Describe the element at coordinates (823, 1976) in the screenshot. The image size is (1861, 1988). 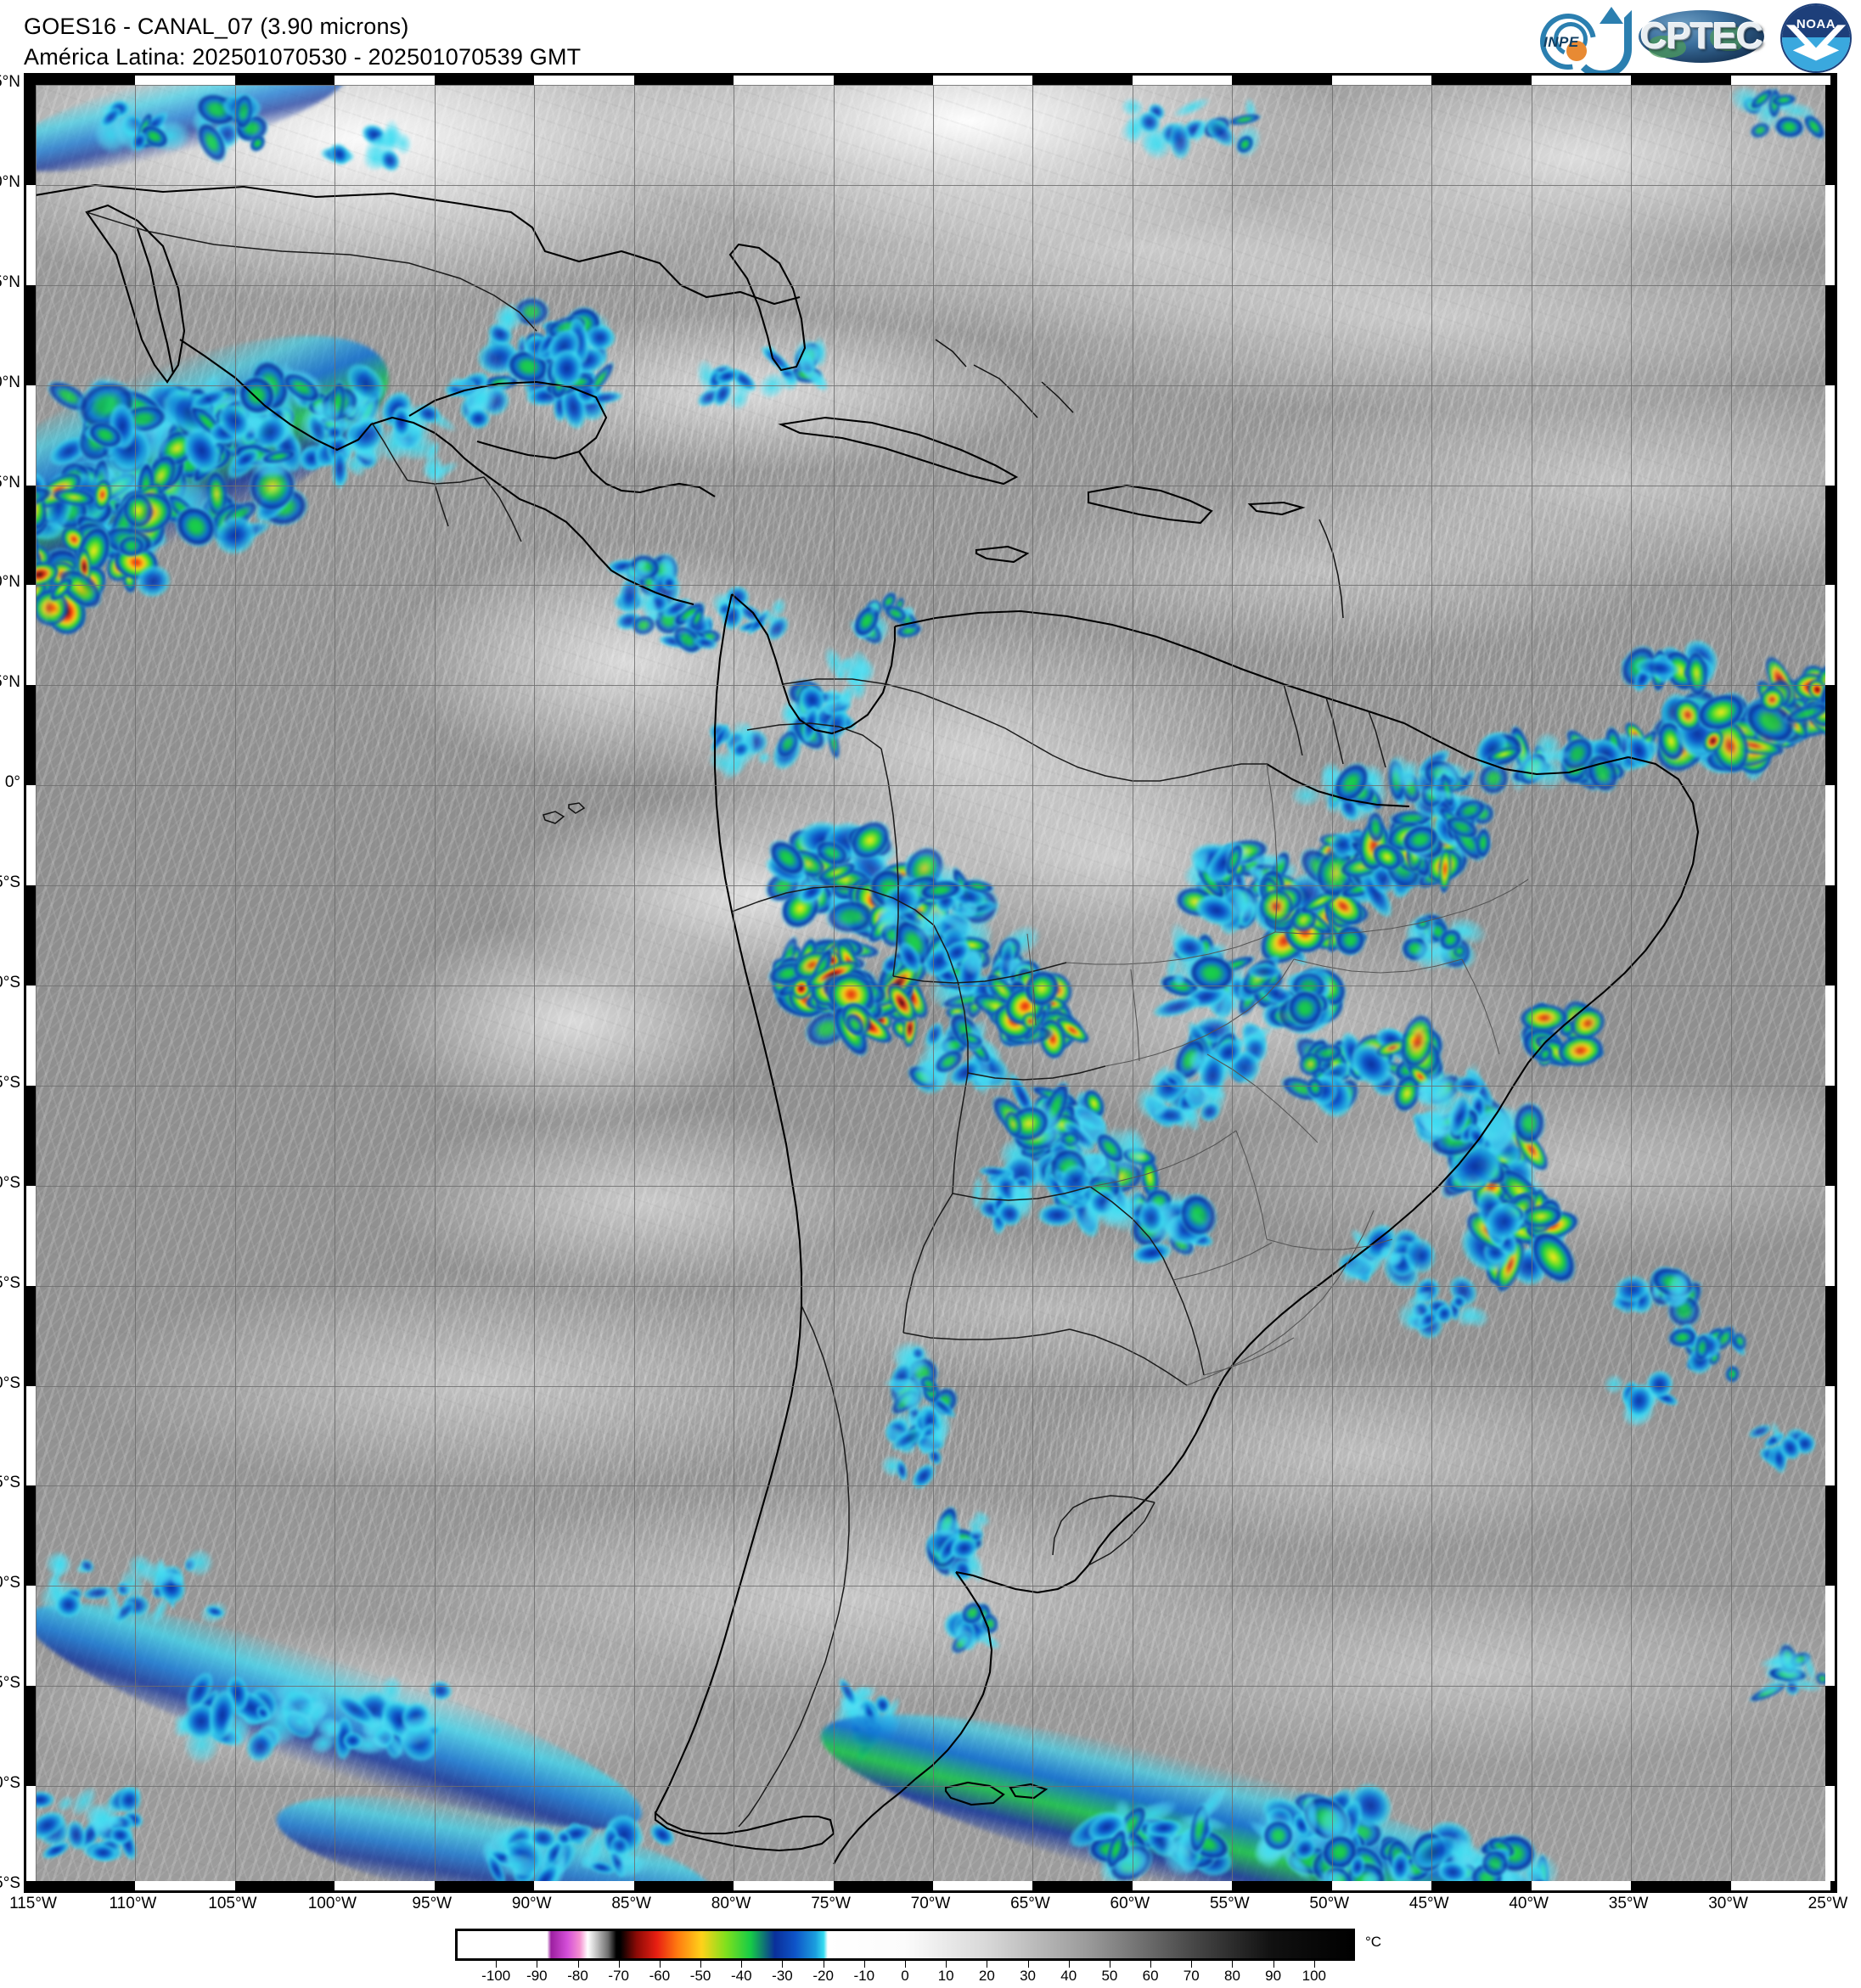
I see `colorbar-tick-label: -20` at that location.